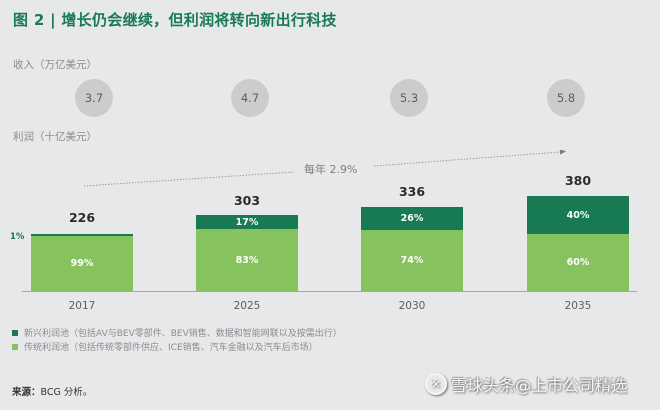 This screenshot has height=410, width=660. I want to click on bar-2030-traditional-segment: 74%, so click(412, 260).